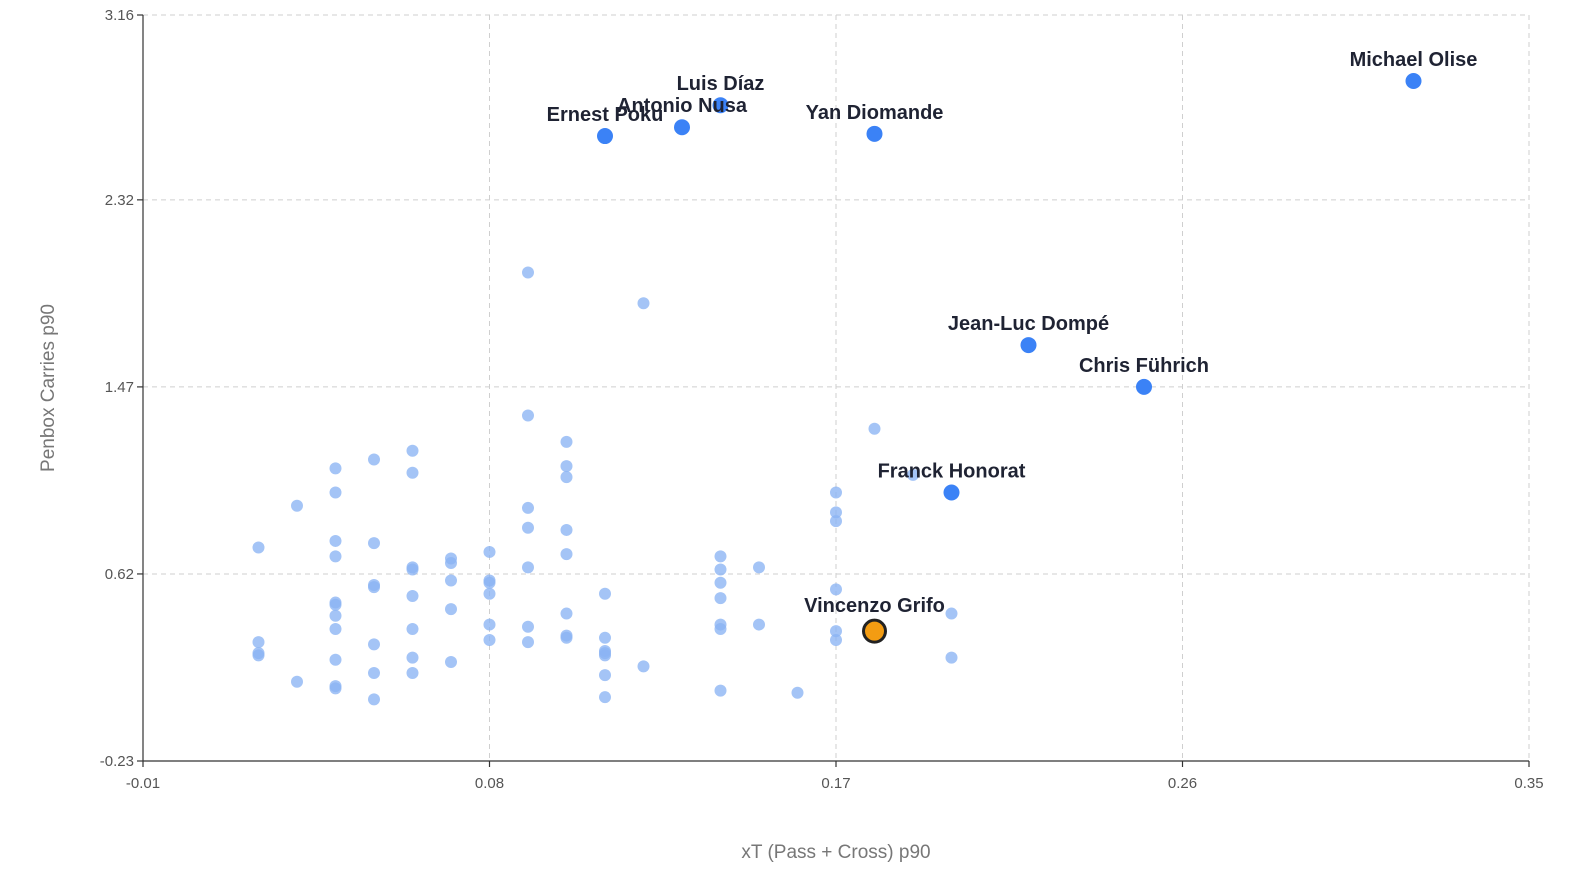 This screenshot has height=878, width=1581. I want to click on point-label: Franck Honorat, so click(952, 472).